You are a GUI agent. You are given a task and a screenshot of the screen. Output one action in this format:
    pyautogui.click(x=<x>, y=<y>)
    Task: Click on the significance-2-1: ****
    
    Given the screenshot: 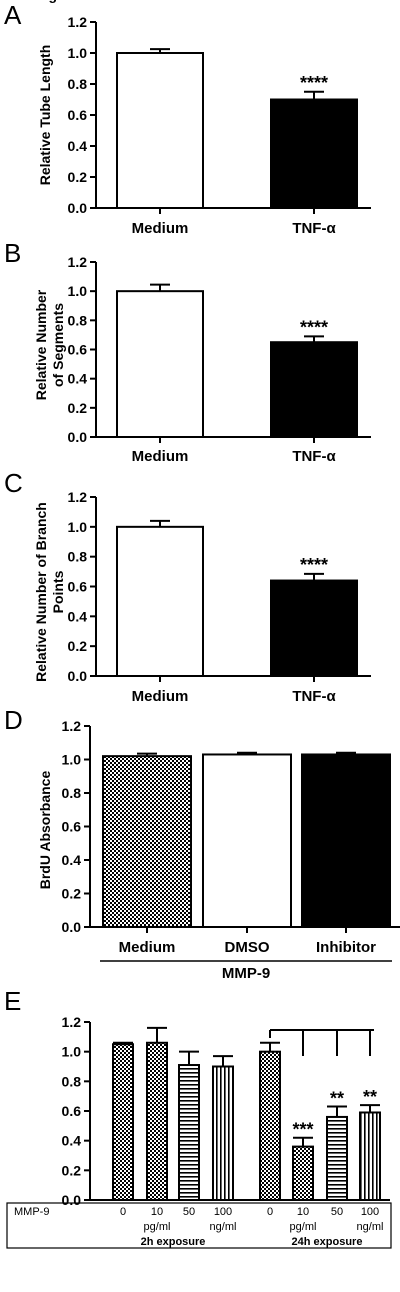 What is the action you would take?
    pyautogui.click(x=314, y=565)
    